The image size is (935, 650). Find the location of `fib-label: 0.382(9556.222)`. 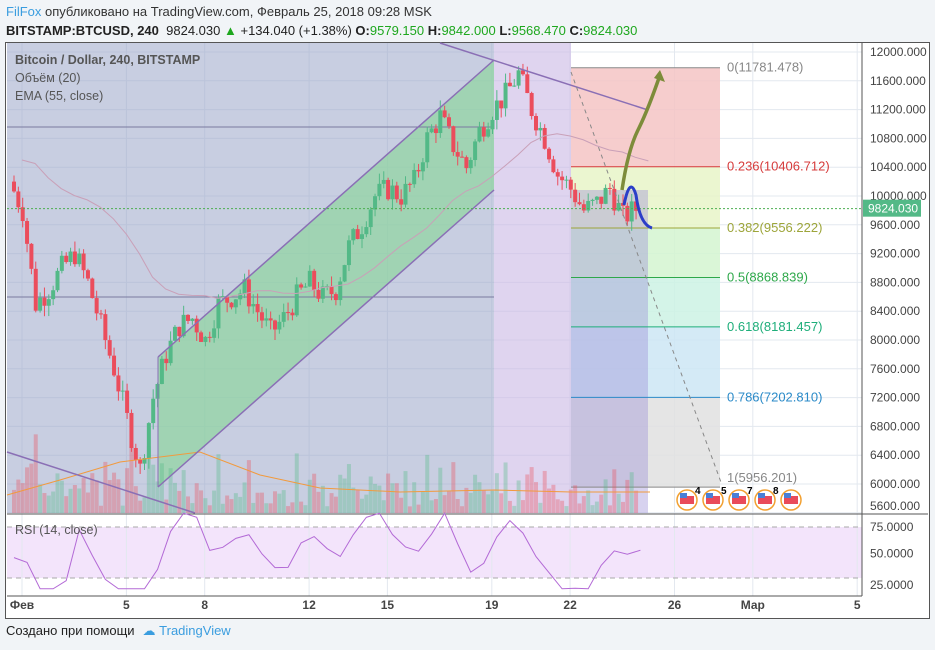

fib-label: 0.382(9556.222) is located at coordinates (774, 227).